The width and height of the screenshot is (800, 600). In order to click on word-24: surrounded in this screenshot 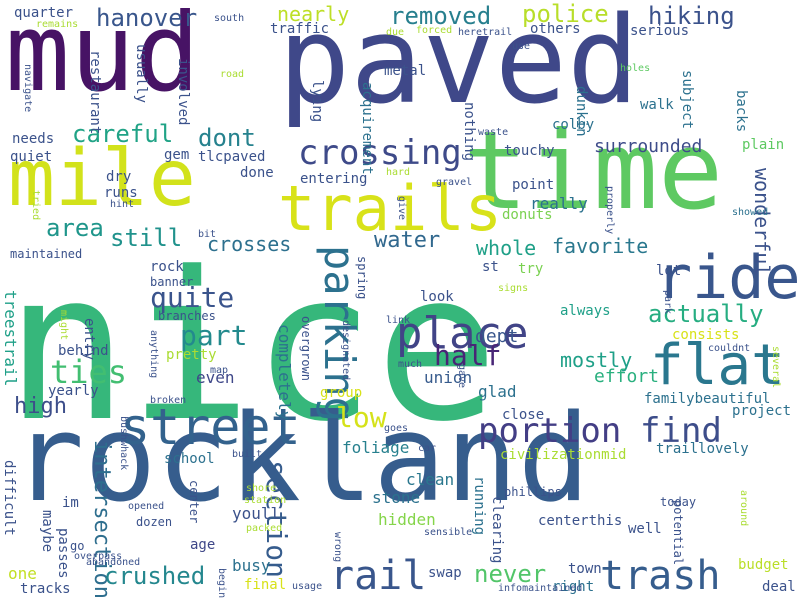, I will do `click(648, 146)`.